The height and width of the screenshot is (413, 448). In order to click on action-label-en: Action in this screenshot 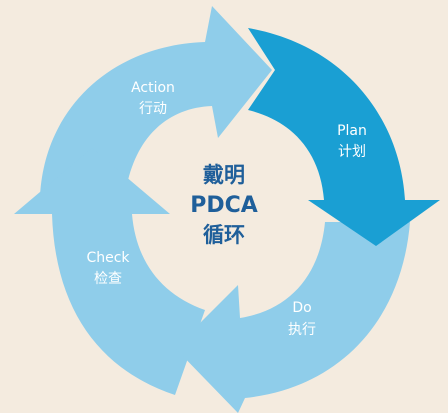, I will do `click(153, 88)`.